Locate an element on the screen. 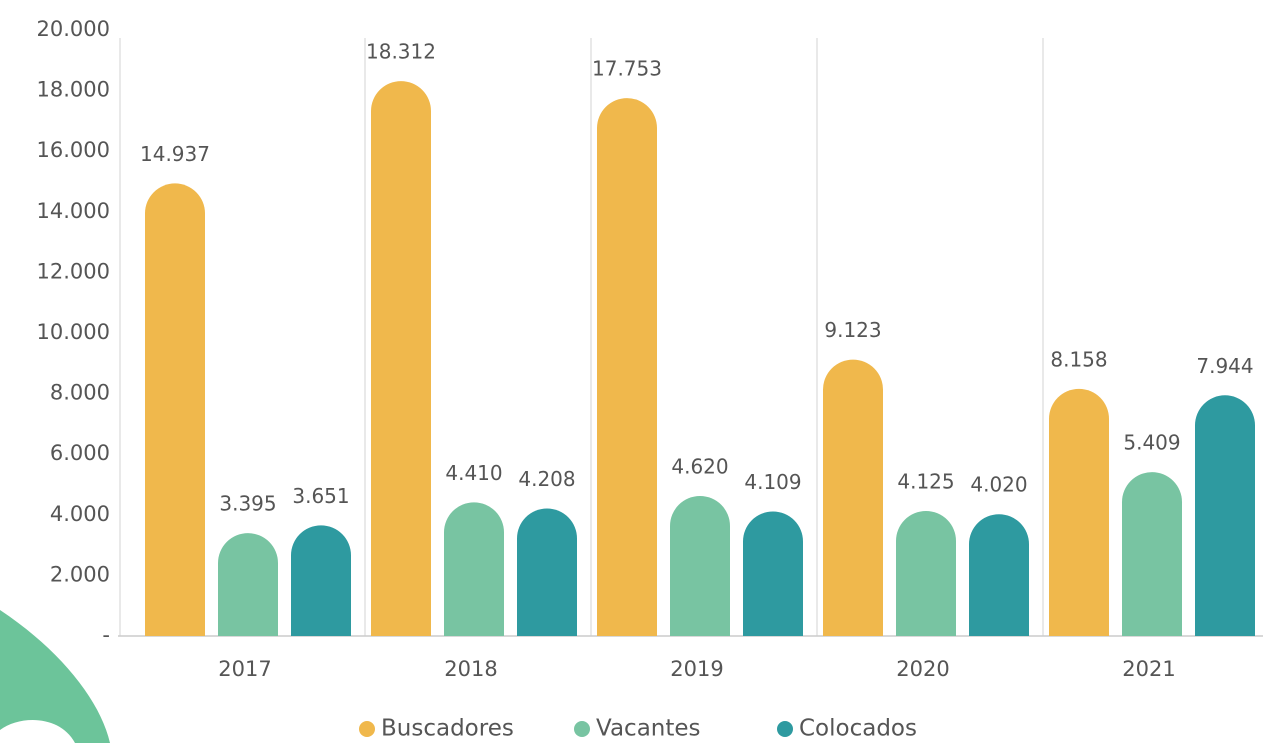 Image resolution: width=1263 pixels, height=743 pixels. y-tick-label: 2.000 is located at coordinates (80, 574).